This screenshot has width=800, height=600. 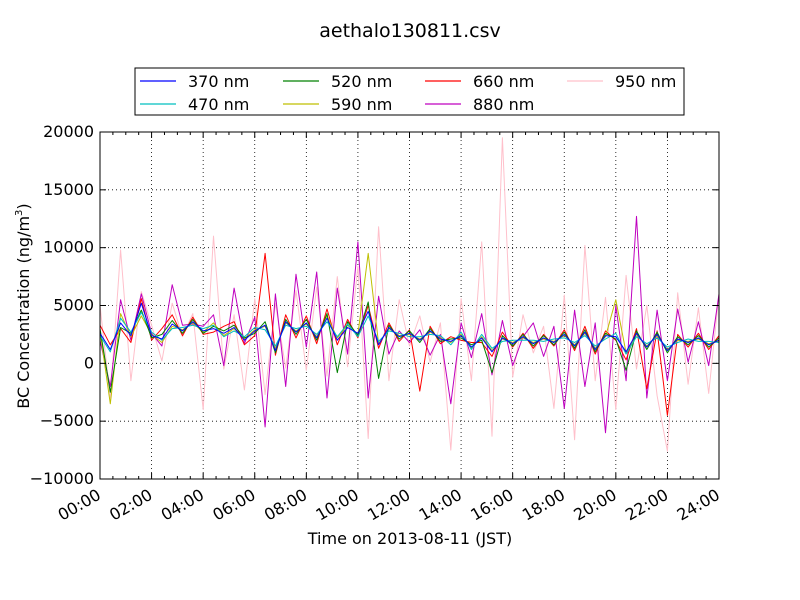 I want to click on series-line-520-nm, so click(x=409, y=347).